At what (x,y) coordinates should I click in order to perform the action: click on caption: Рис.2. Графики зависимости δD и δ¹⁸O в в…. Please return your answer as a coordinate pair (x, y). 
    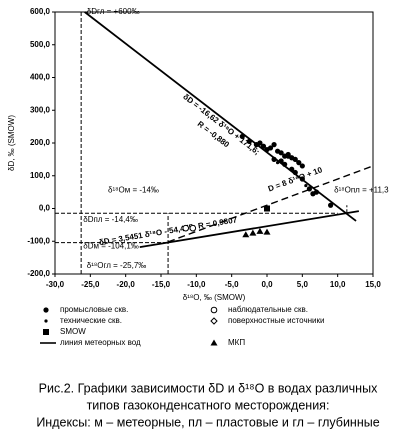
    Looking at the image, I should click on (208, 388).